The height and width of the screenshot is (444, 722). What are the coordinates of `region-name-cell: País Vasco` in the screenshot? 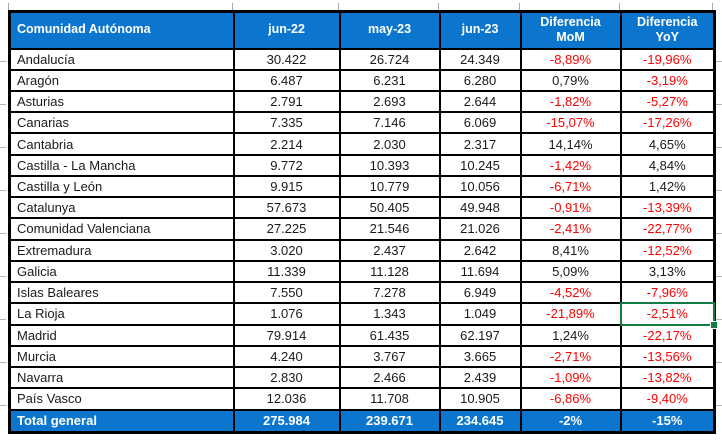 It's located at (121, 399).